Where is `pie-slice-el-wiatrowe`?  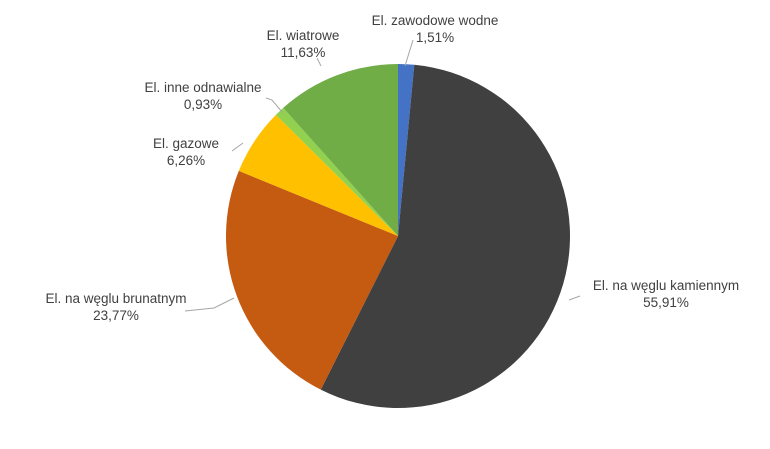
pie-slice-el-wiatrowe is located at coordinates (340, 150).